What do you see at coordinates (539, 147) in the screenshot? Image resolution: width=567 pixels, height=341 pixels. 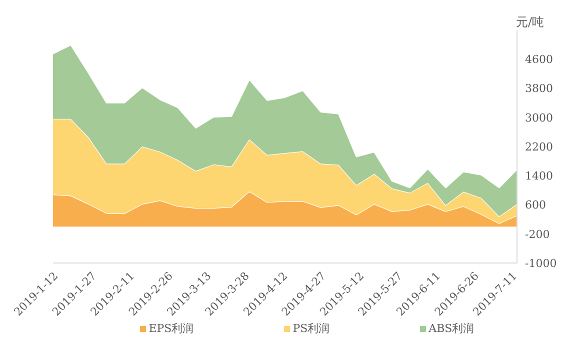 I see `y-tick-label: 2200` at bounding box center [539, 147].